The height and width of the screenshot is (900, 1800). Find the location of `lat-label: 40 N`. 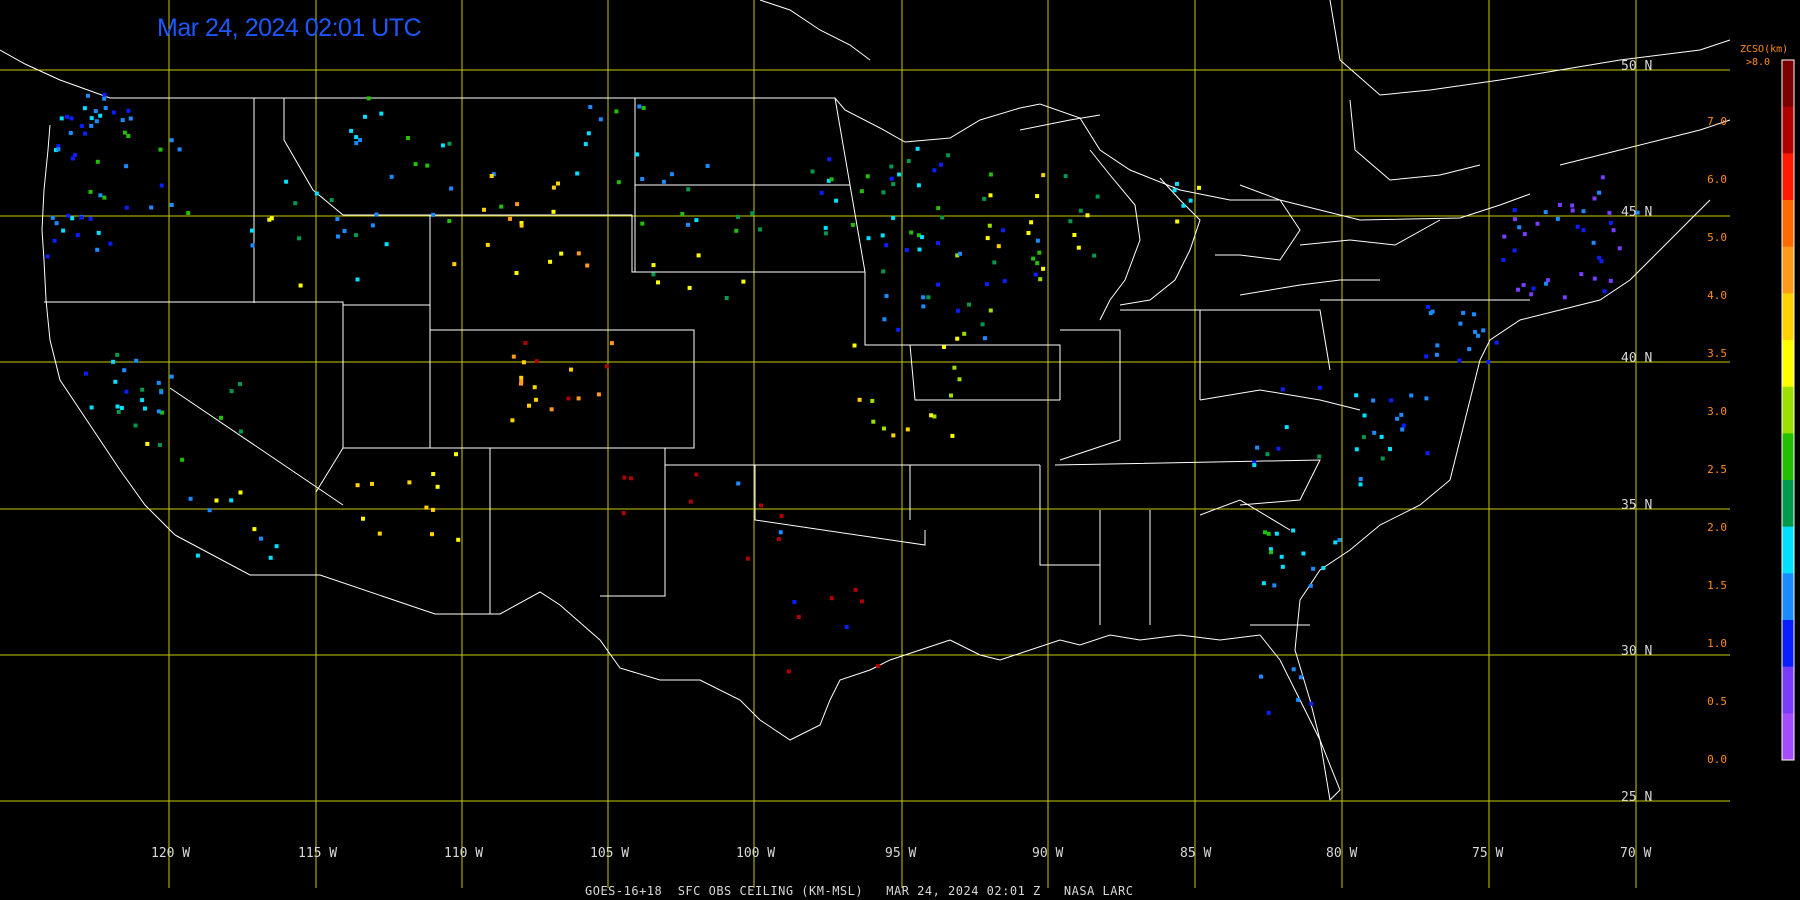

lat-label: 40 N is located at coordinates (1637, 358).